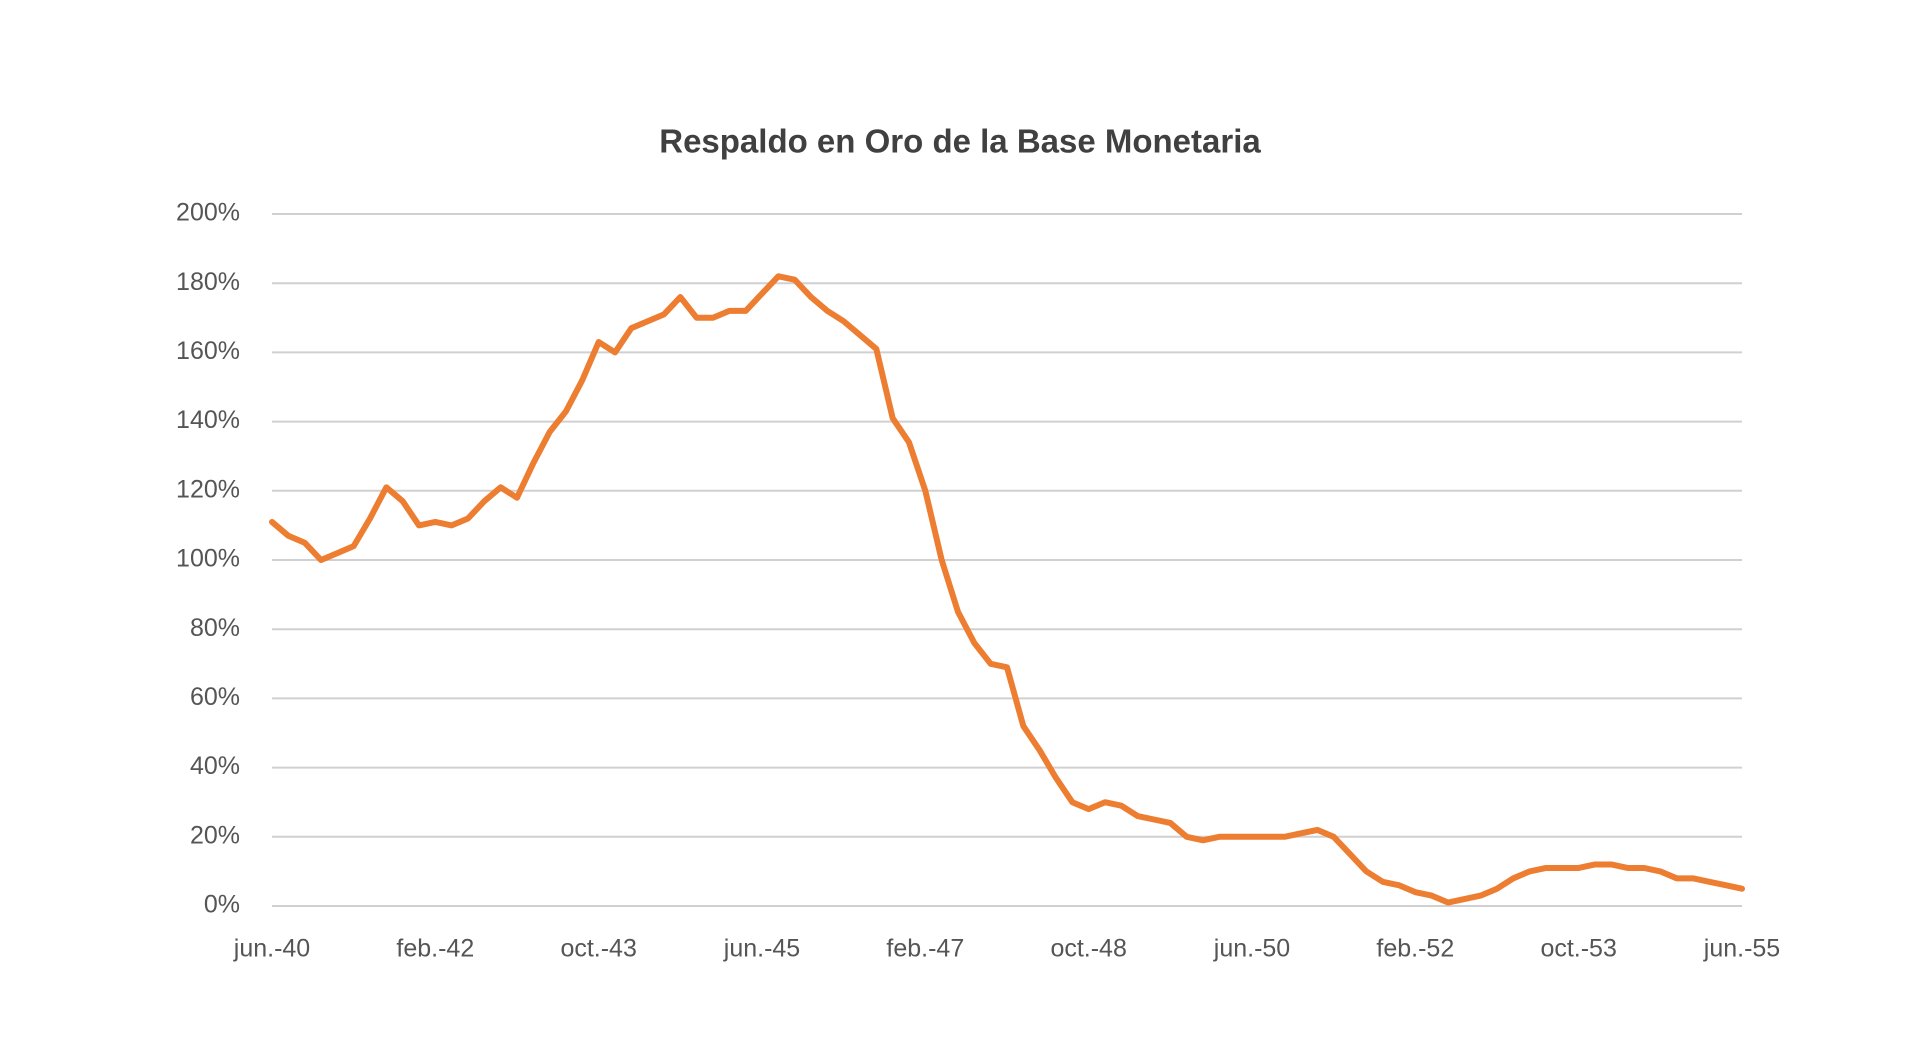 The image size is (1920, 1047). I want to click on y-tick-label: 20%, so click(215, 835).